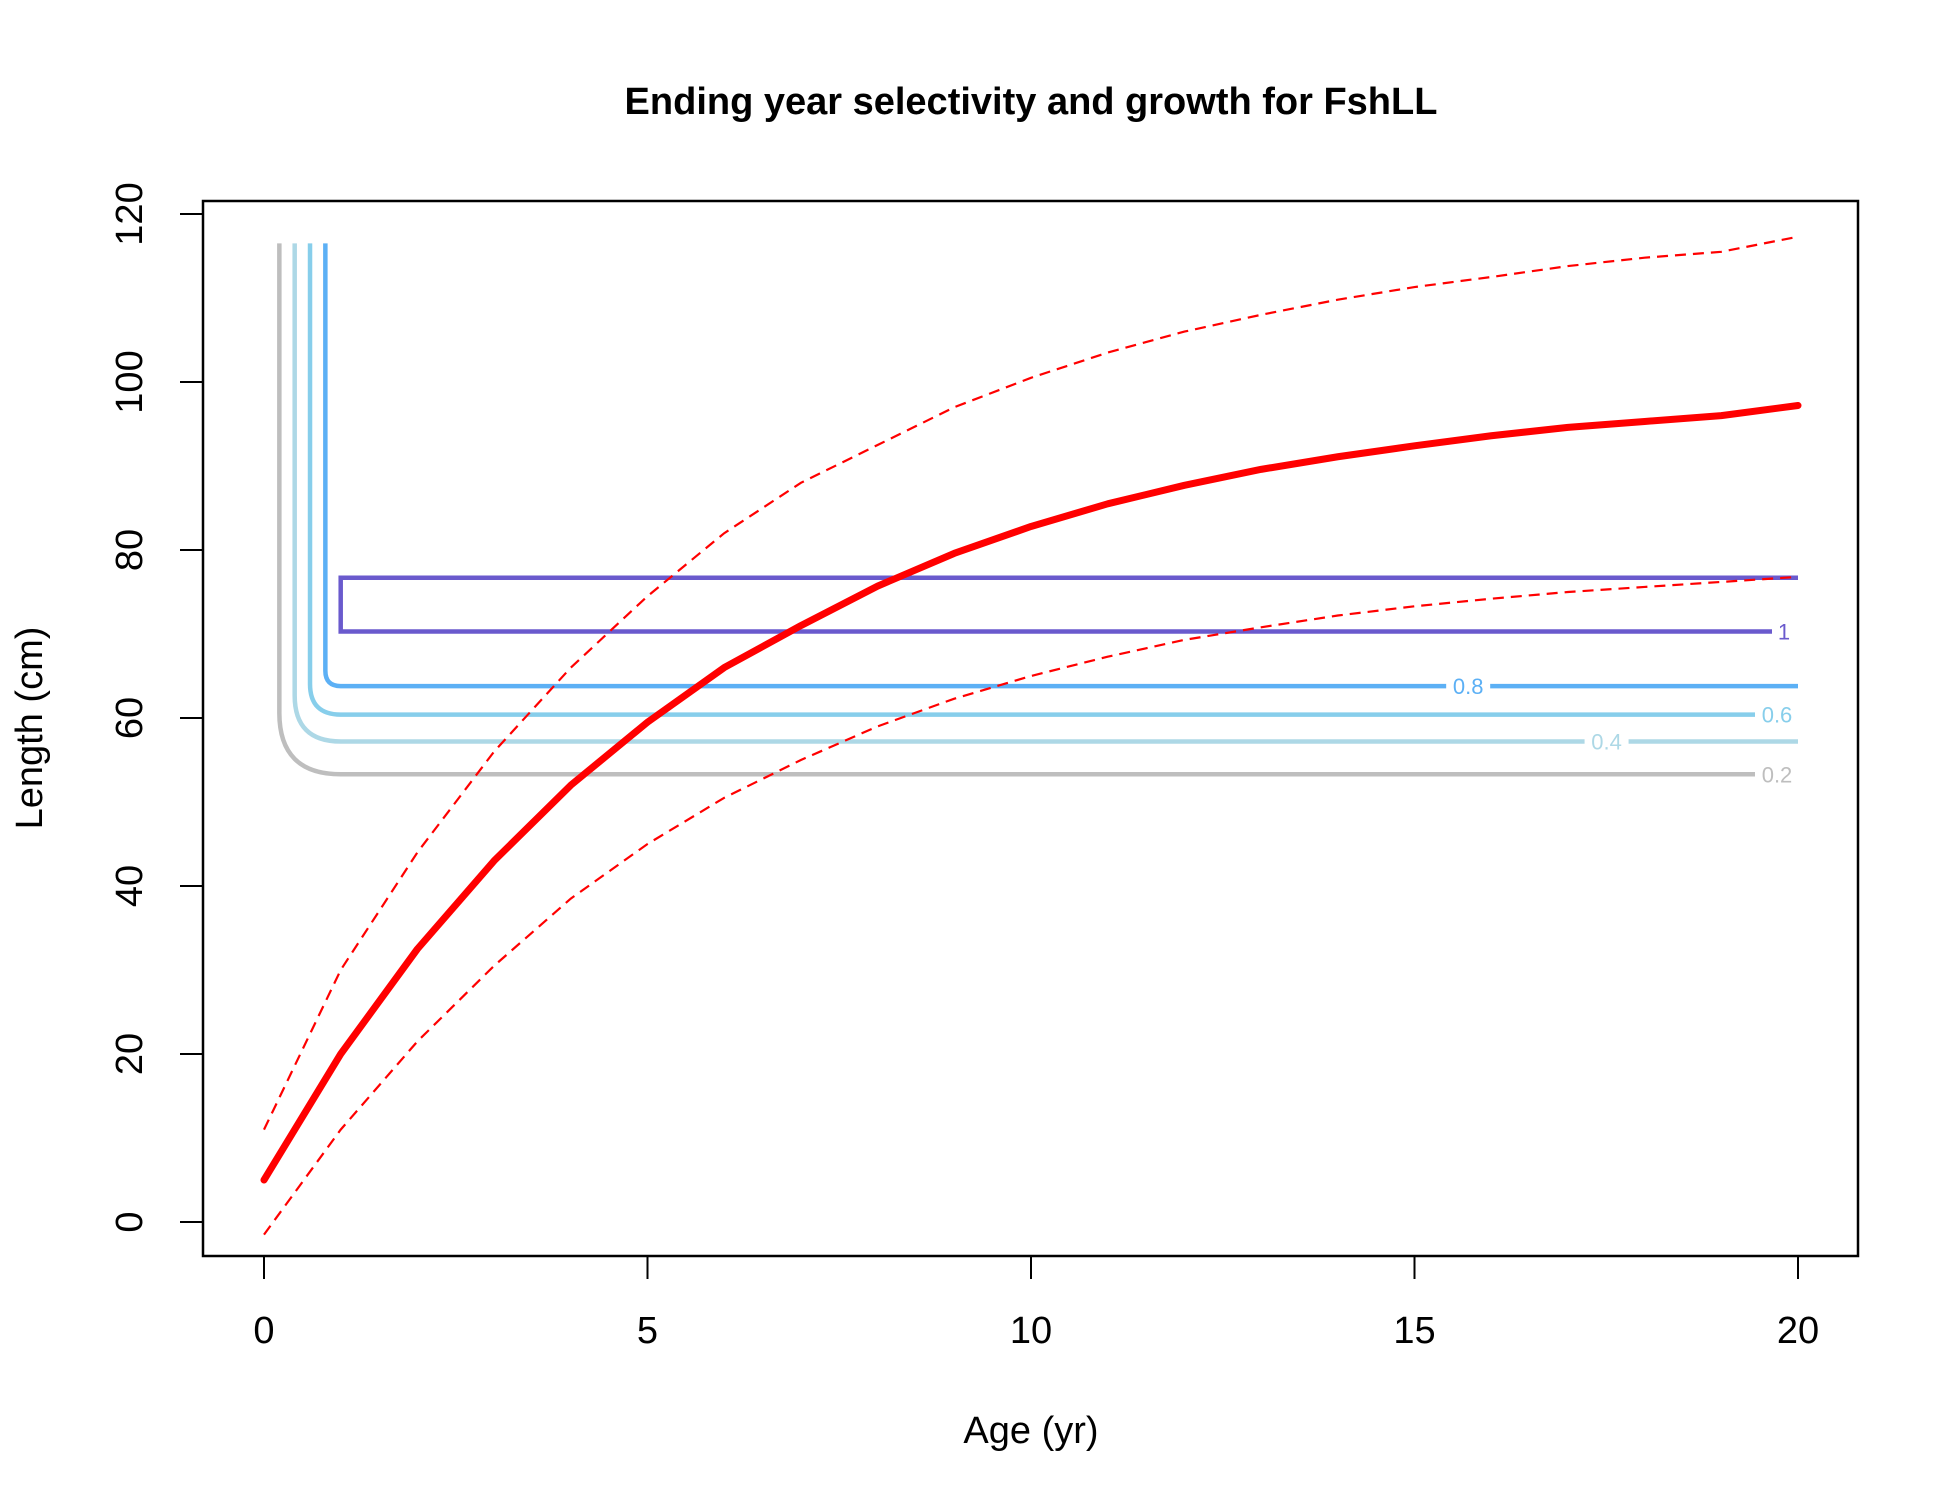  I want to click on contour-label-0.4: 0.4, so click(1606, 742).